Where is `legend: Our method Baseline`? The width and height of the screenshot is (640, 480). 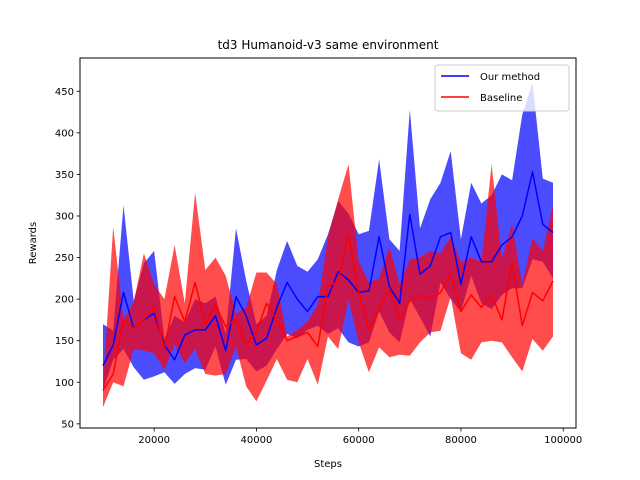
legend: Our method Baseline is located at coordinates (502, 88).